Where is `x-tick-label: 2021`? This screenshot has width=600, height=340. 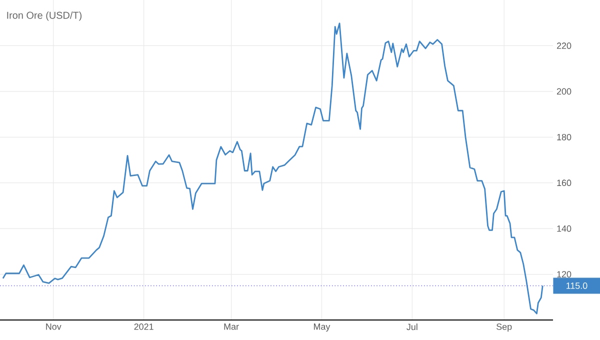
x-tick-label: 2021 is located at coordinates (144, 327).